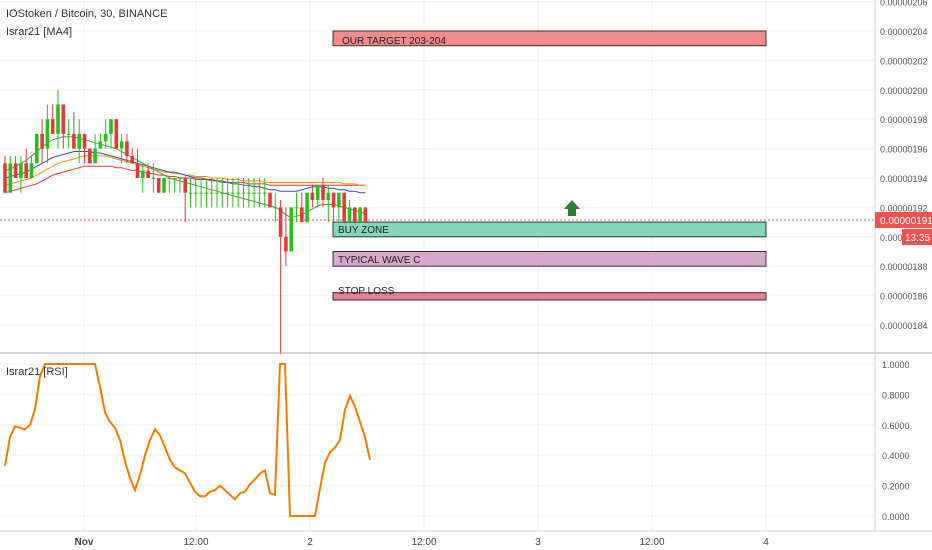  Describe the element at coordinates (904, 91) in the screenshot. I see `price-tick-label: 0.00000200` at that location.